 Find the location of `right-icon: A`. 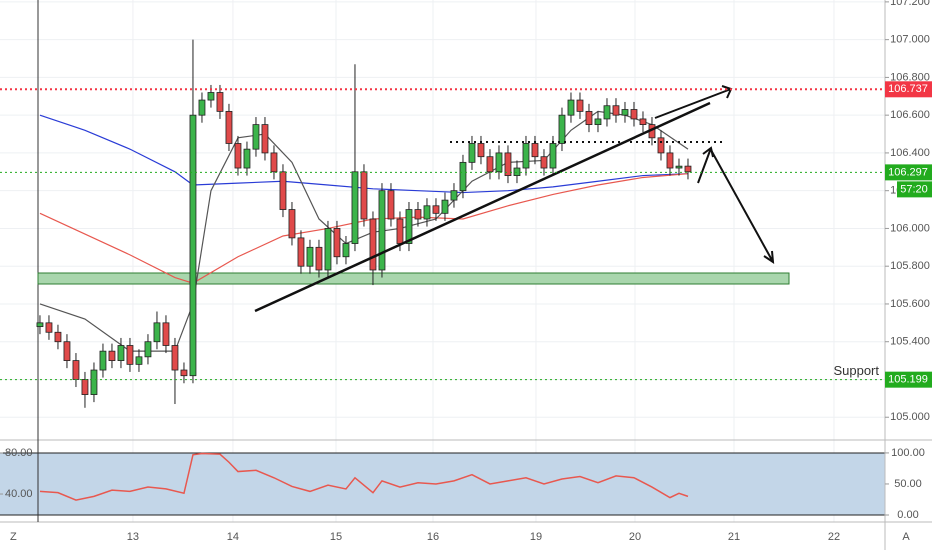

right-icon: A is located at coordinates (906, 537).